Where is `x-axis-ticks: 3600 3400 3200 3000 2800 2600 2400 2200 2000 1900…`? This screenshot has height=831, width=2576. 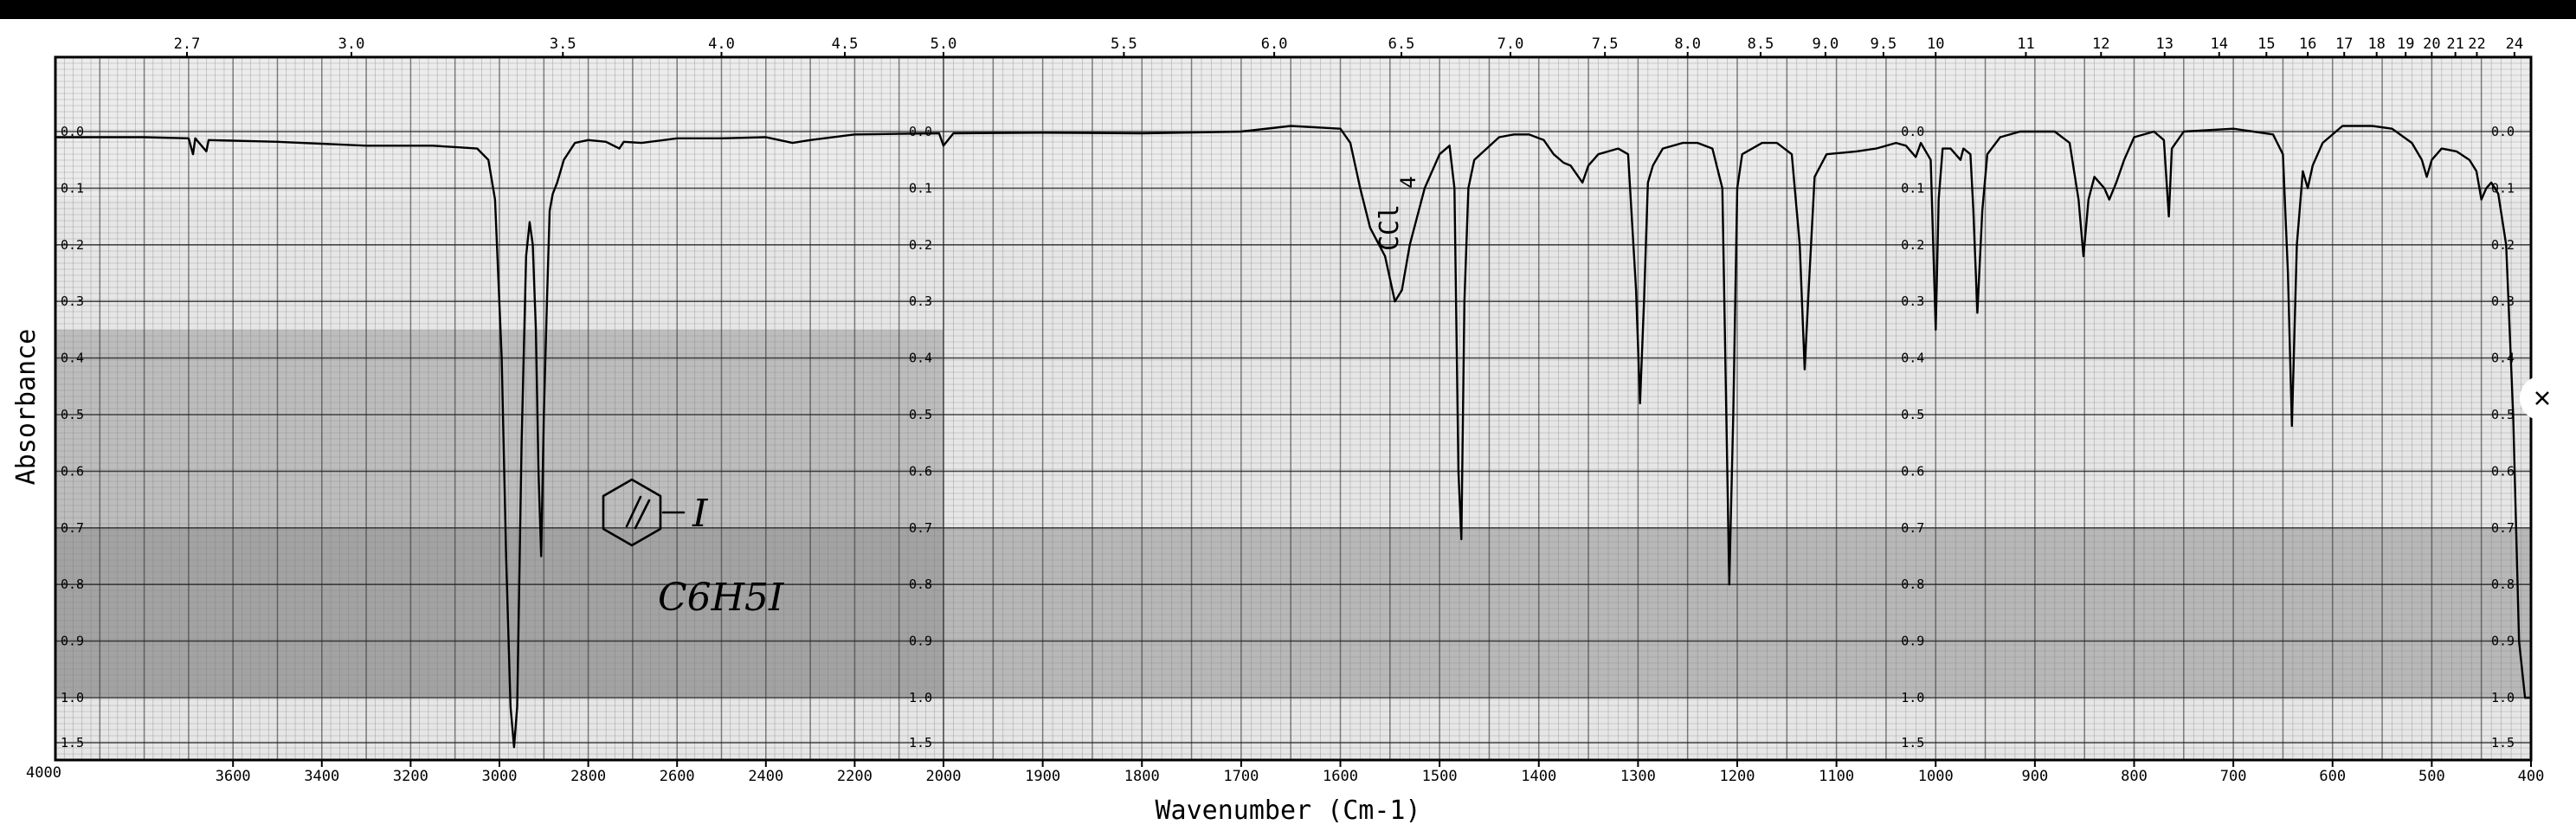
x-axis-ticks: 3600 3400 3200 3000 2800 2600 2400 2200 2000 1900… is located at coordinates (1380, 772).